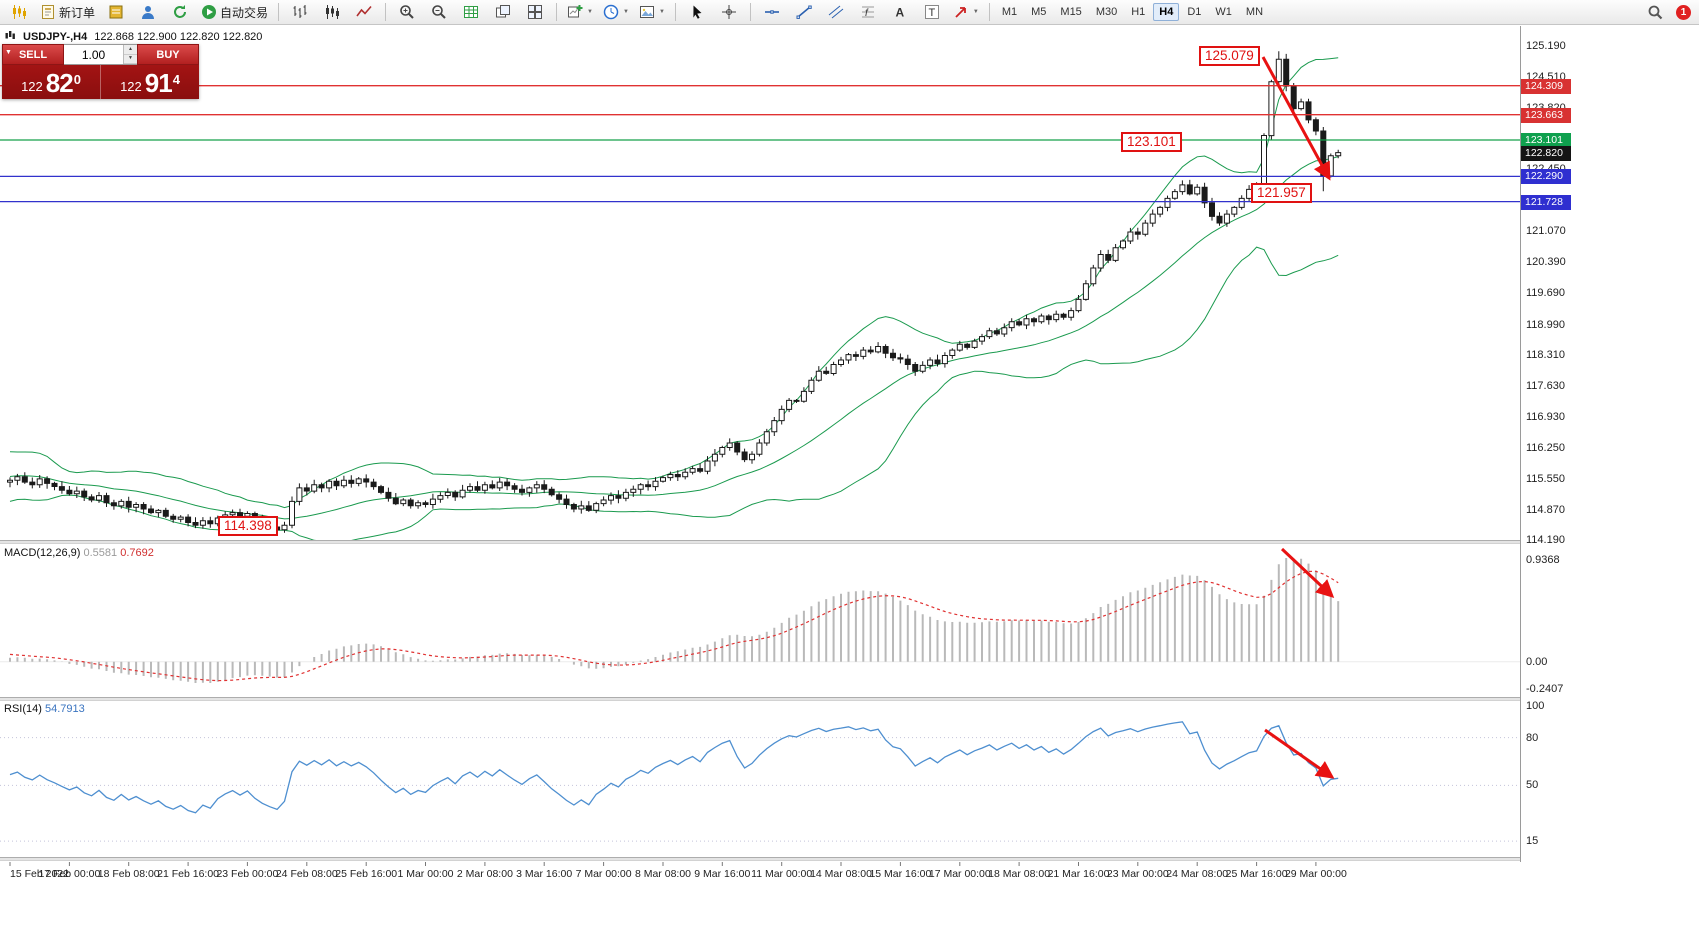 The width and height of the screenshot is (1699, 952). What do you see at coordinates (116, 12) in the screenshot?
I see `chart-shot-icon` at bounding box center [116, 12].